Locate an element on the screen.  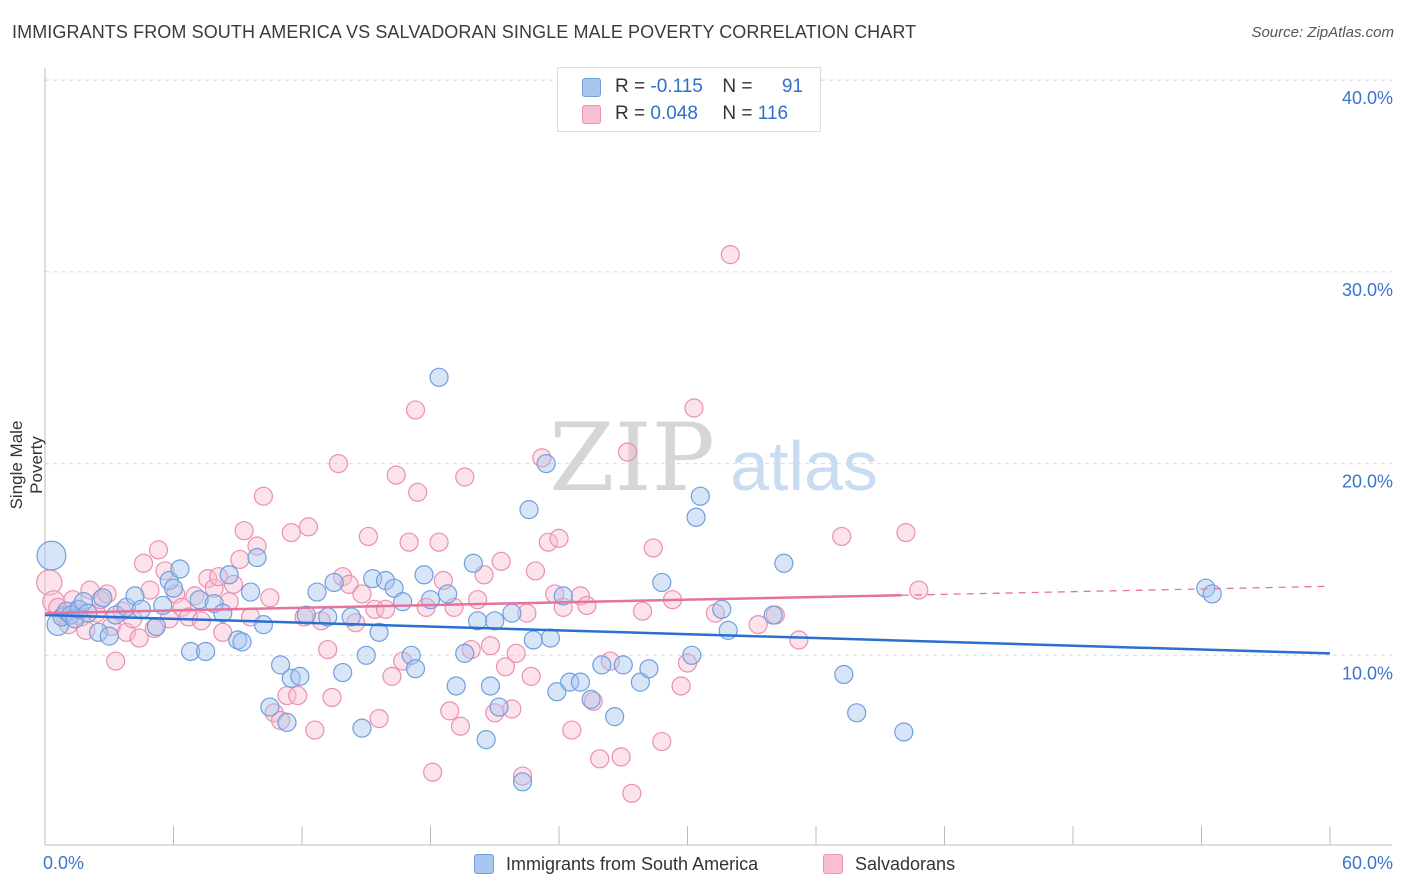
bottom-legend-label: Immigrants from South America is located at coordinates (632, 863).